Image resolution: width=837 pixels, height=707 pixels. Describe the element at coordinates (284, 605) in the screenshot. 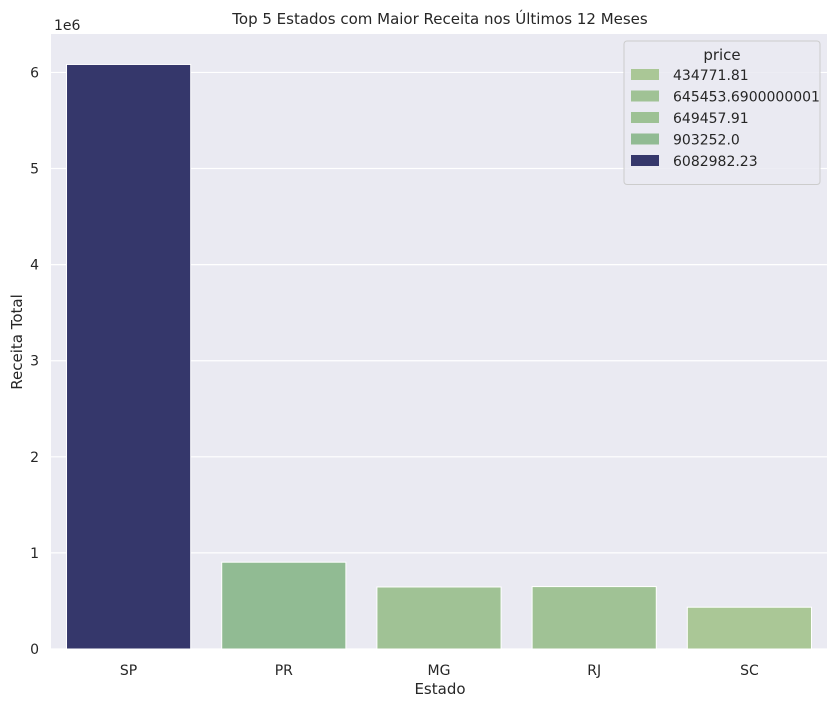

I see `bar-pr` at that location.